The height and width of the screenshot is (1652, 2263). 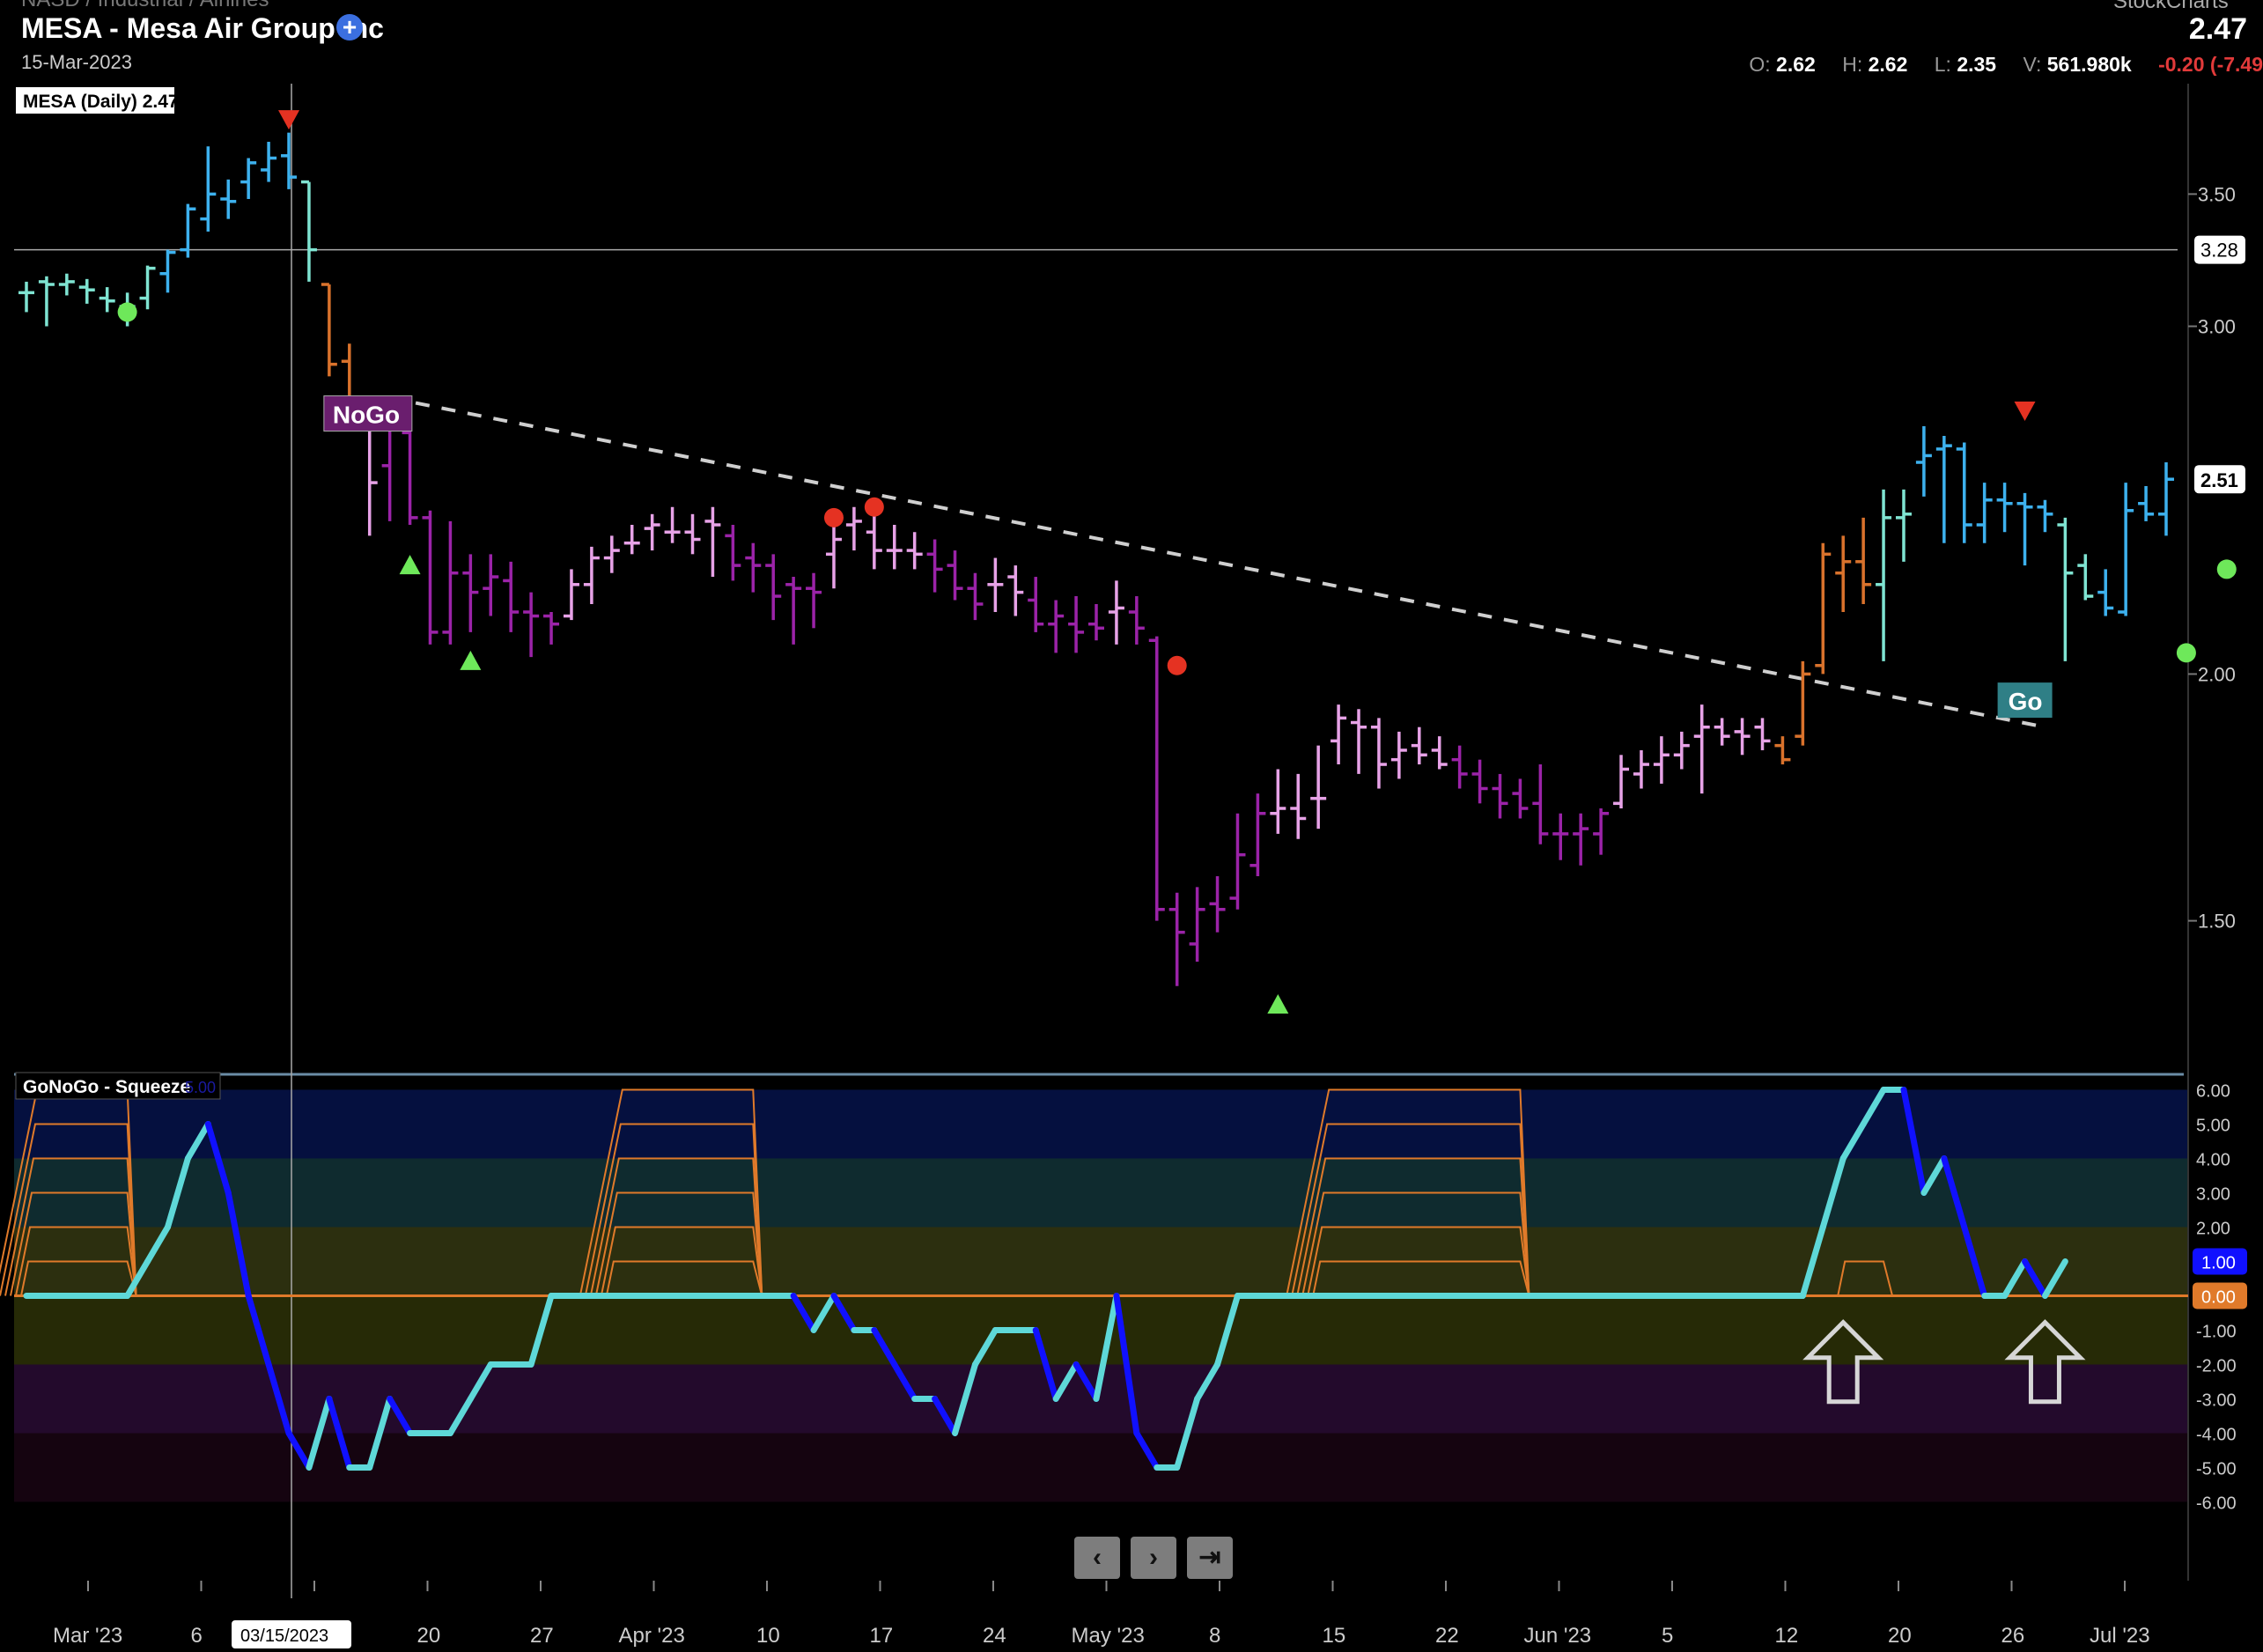 I want to click on scroll-left-button: ‹, so click(x=1097, y=1558).